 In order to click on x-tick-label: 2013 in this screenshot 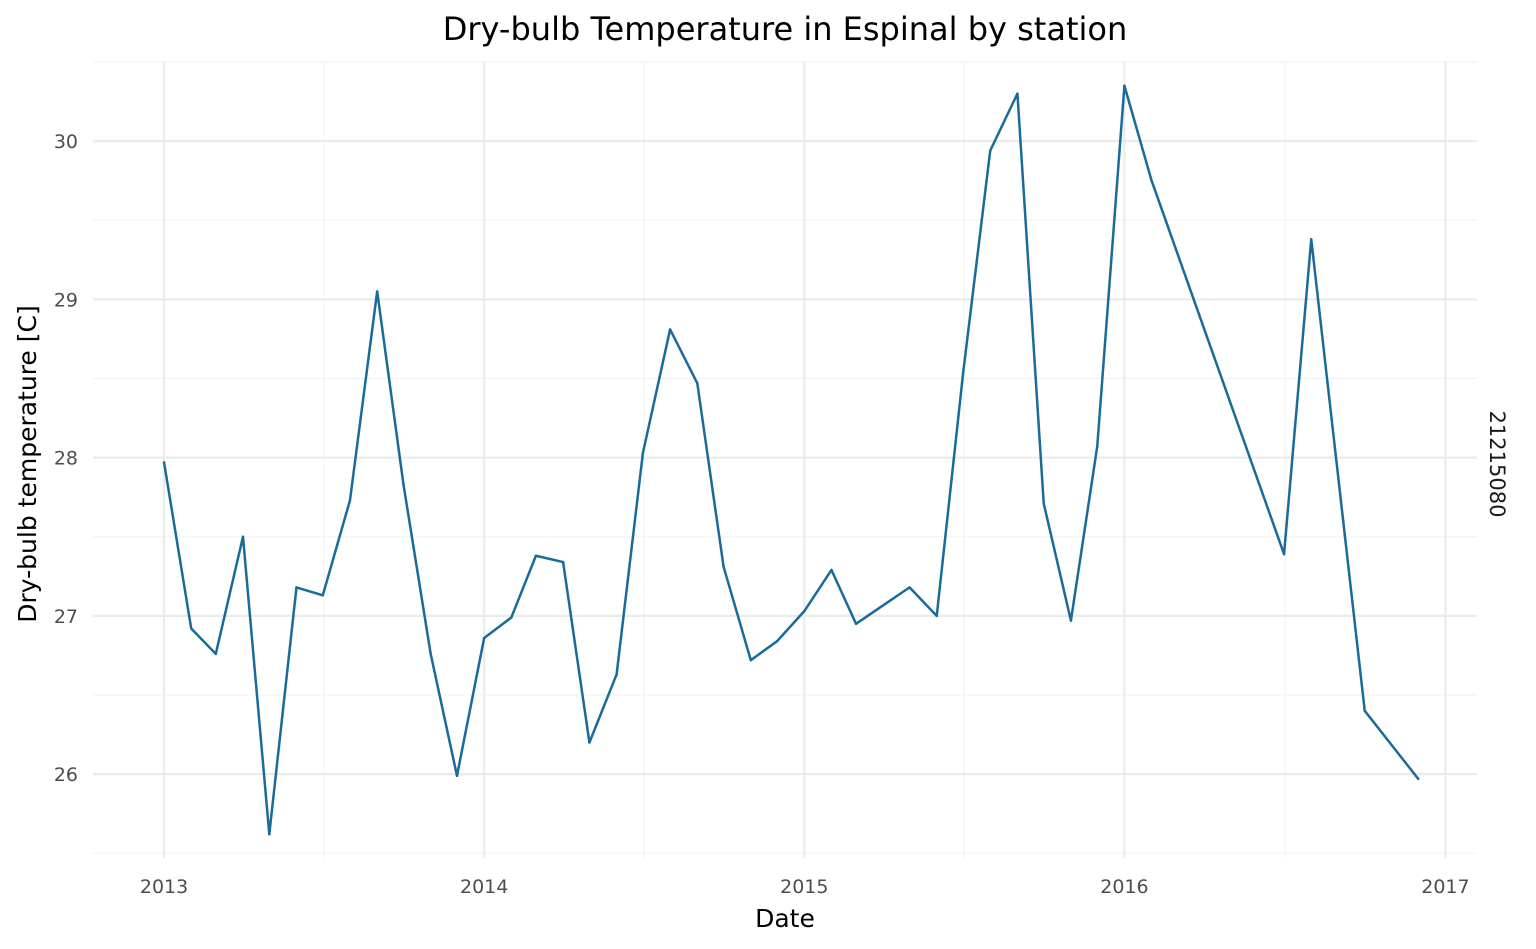, I will do `click(164, 887)`.